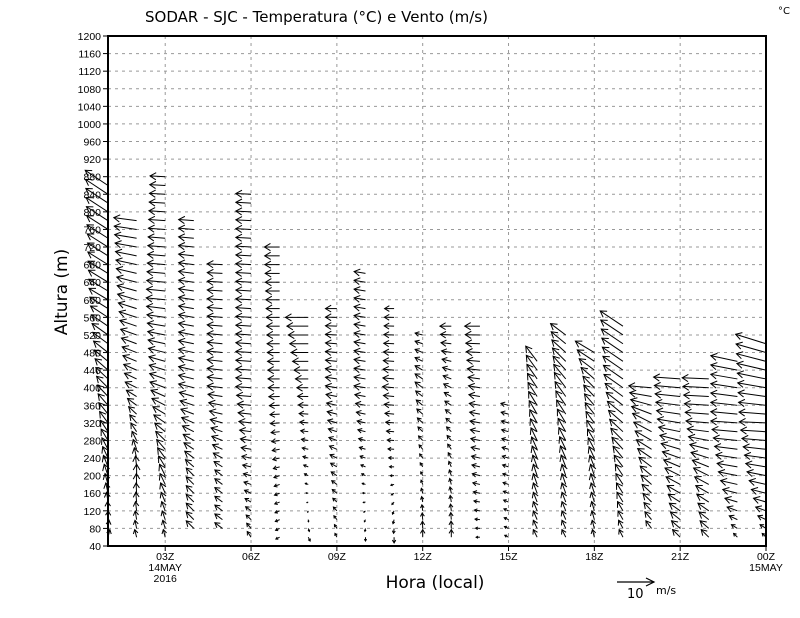 Image resolution: width=800 pixels, height=618 pixels. Describe the element at coordinates (165, 568) in the screenshot. I see `x-tick-sublabel: 14MAY` at that location.